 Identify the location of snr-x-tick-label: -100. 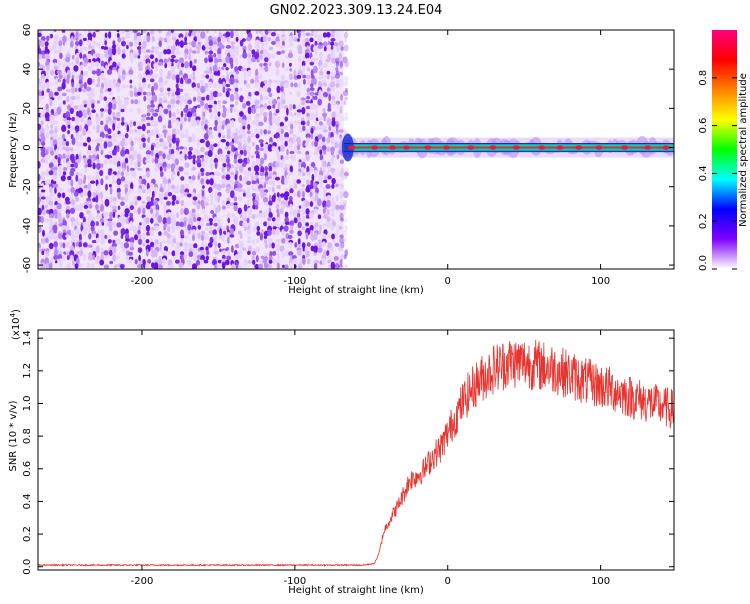
(294, 581).